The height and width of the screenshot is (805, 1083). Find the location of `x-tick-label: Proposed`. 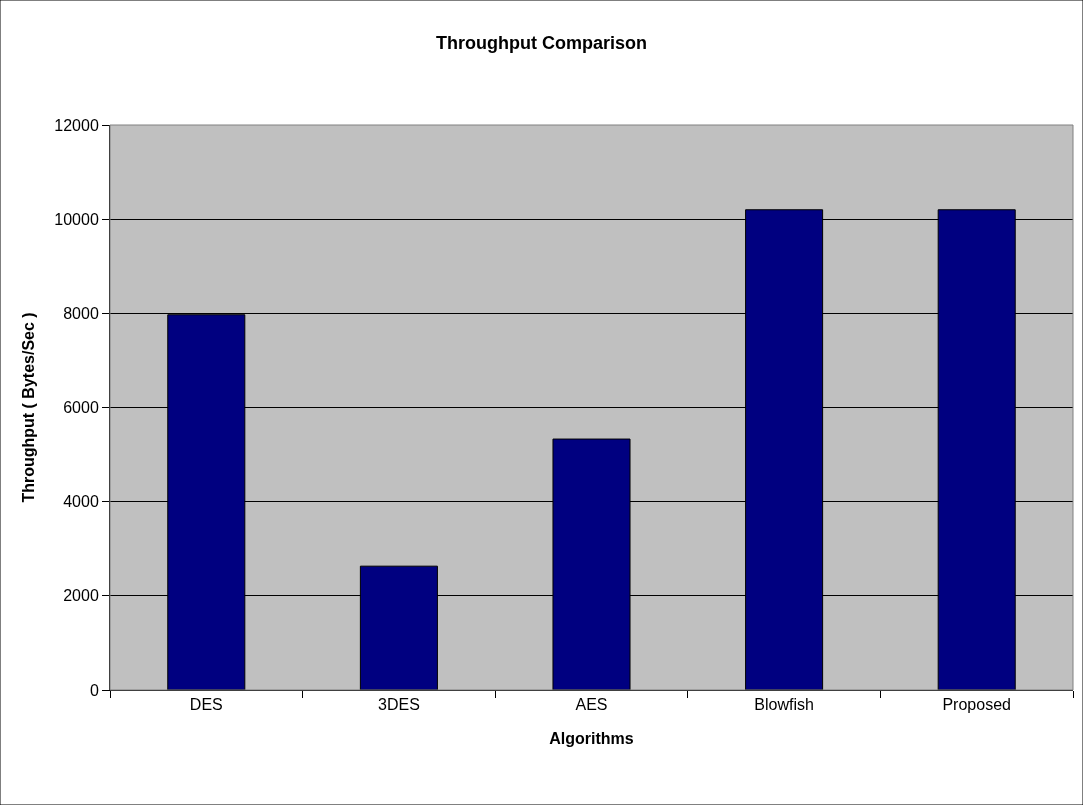

x-tick-label: Proposed is located at coordinates (976, 705).